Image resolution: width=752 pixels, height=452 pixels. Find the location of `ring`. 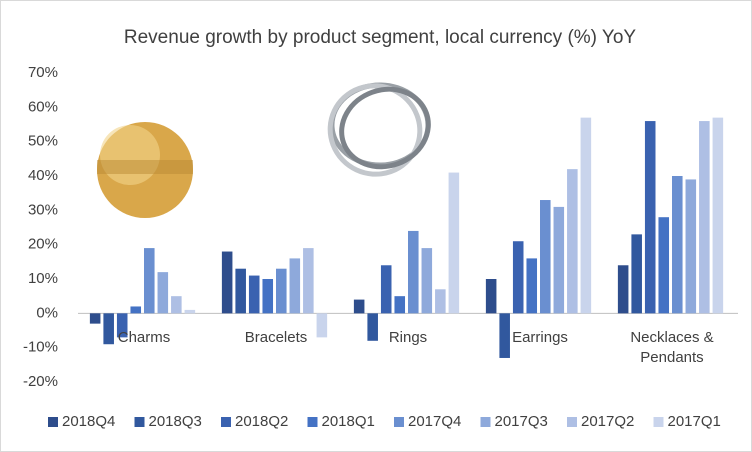

ring is located at coordinates (385, 128).